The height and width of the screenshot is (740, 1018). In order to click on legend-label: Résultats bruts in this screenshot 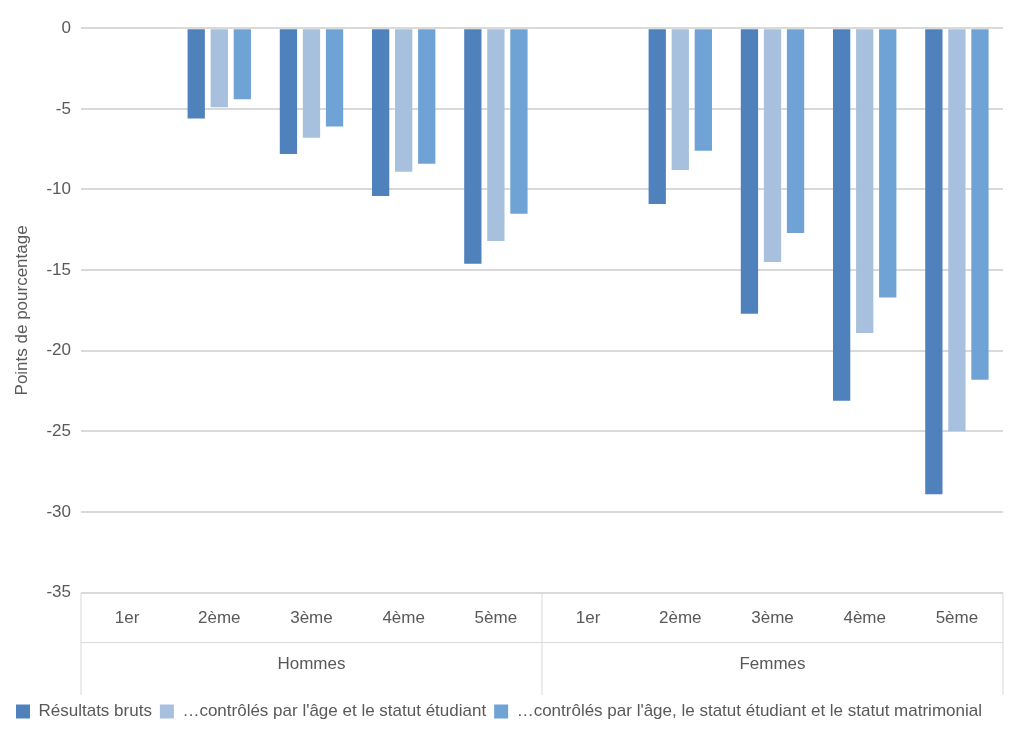, I will do `click(95, 711)`.